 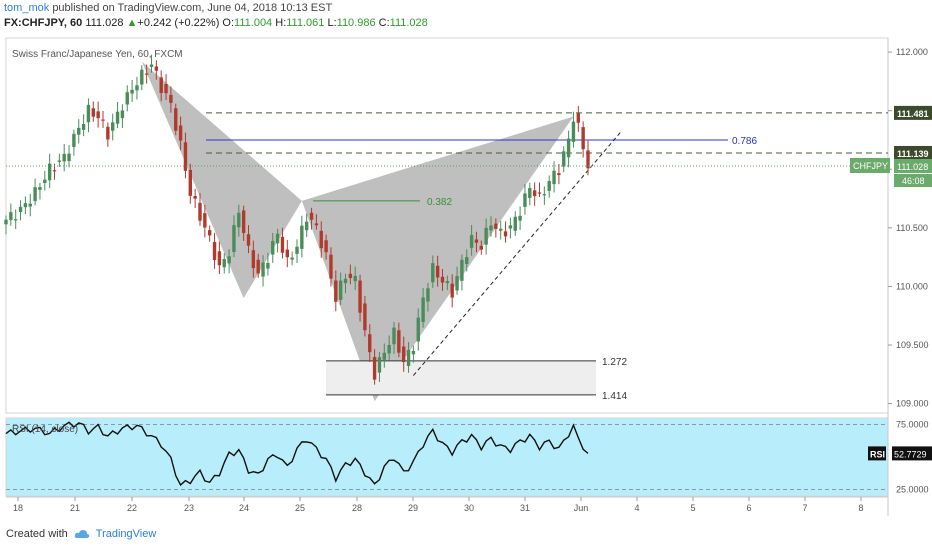 I want to click on x-tick-label: 30, so click(x=469, y=508).